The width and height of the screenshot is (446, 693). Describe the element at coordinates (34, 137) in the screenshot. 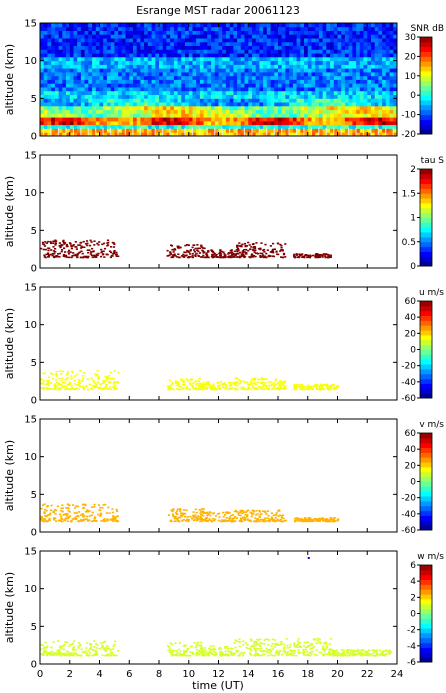

I see `y-tick-label: 0` at that location.